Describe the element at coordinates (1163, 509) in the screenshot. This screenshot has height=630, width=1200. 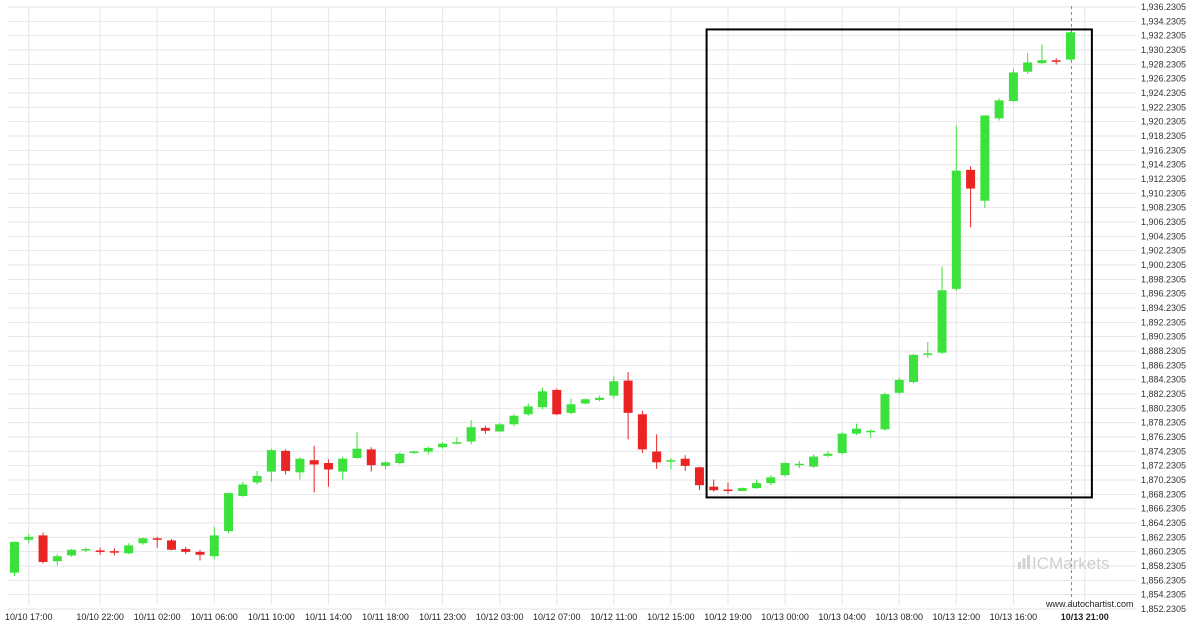
I see `y-tick-label: 1,866.2305` at that location.